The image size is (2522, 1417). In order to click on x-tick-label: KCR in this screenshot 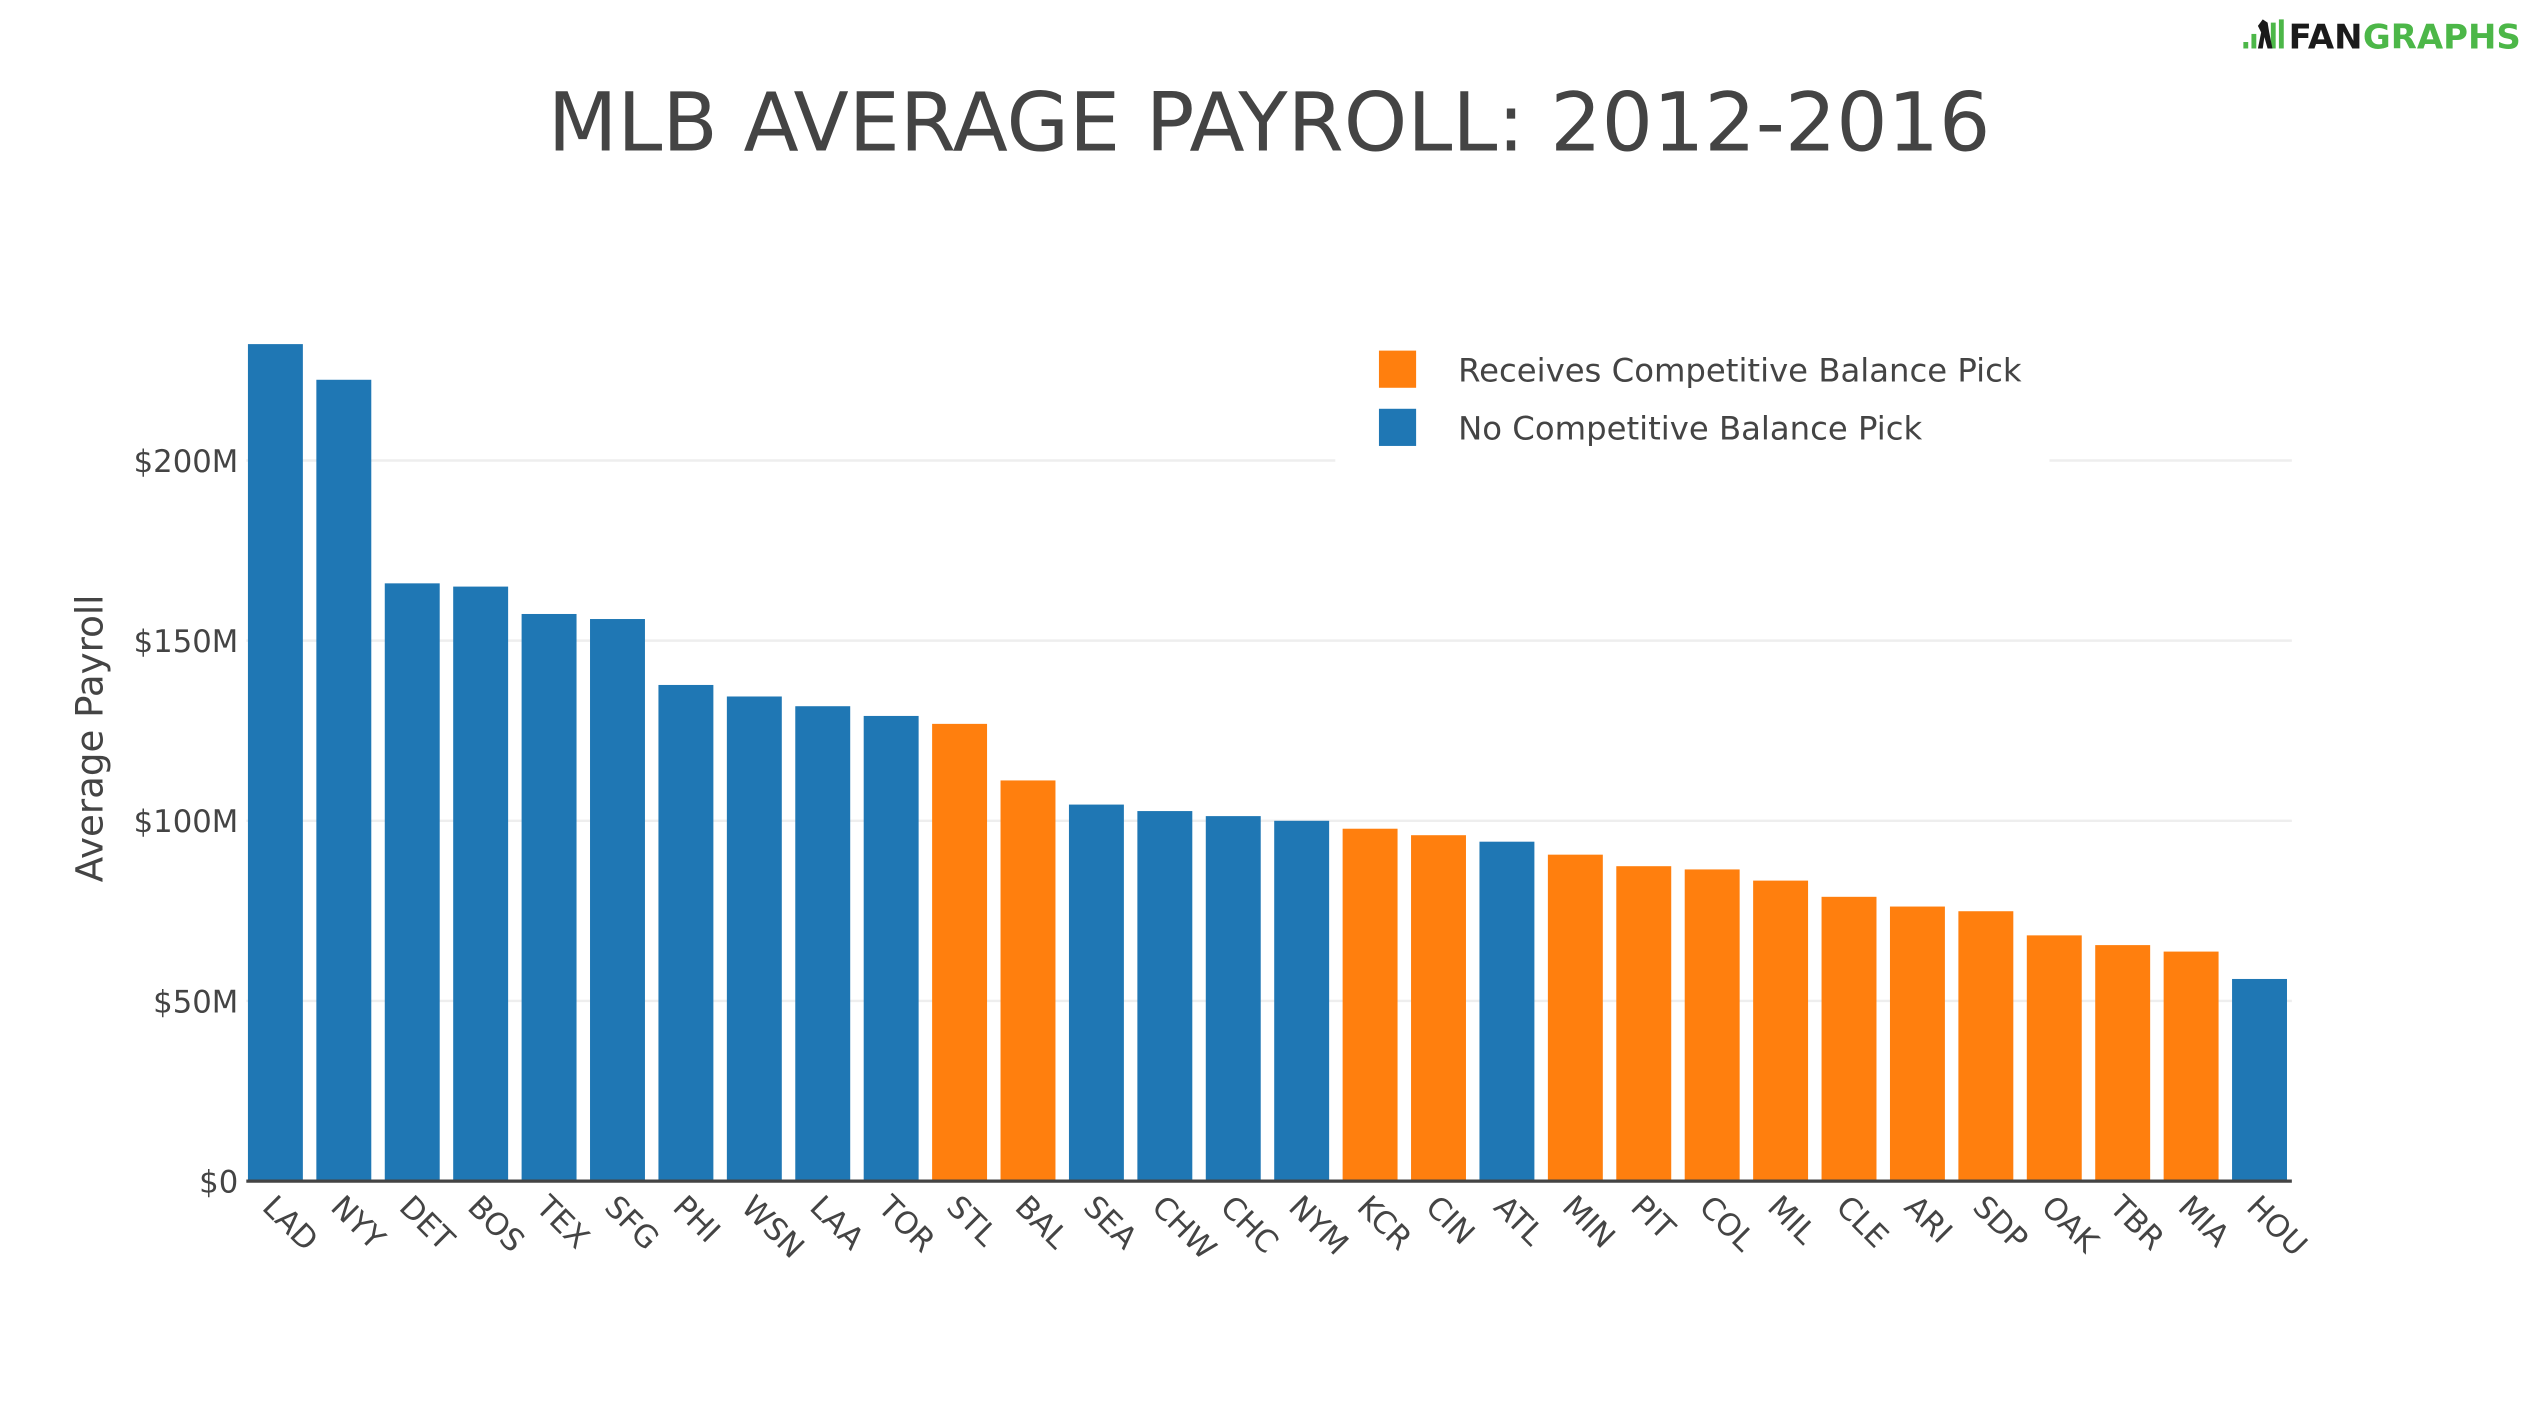, I will do `click(1384, 1223)`.